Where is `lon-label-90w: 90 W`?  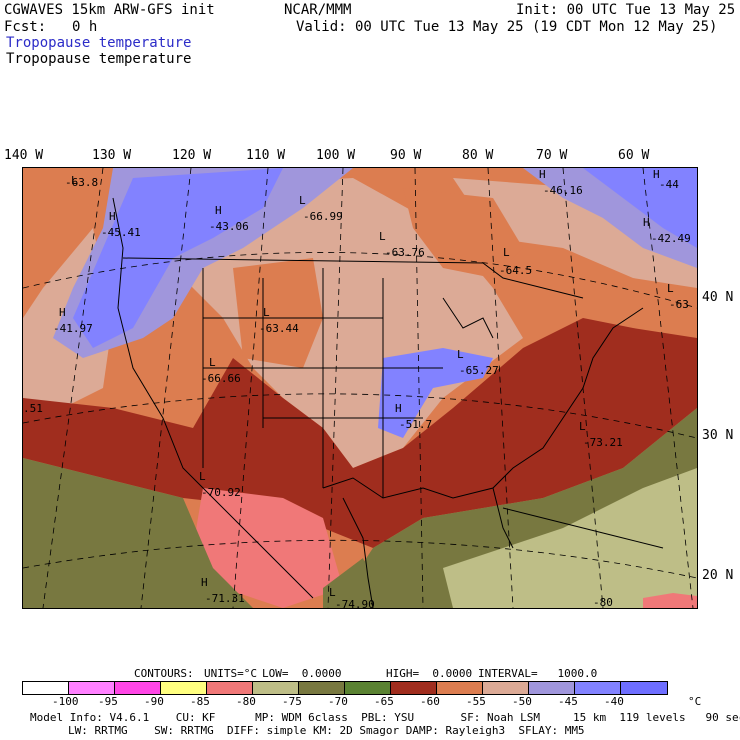
lon-label-90w: 90 W is located at coordinates (406, 155).